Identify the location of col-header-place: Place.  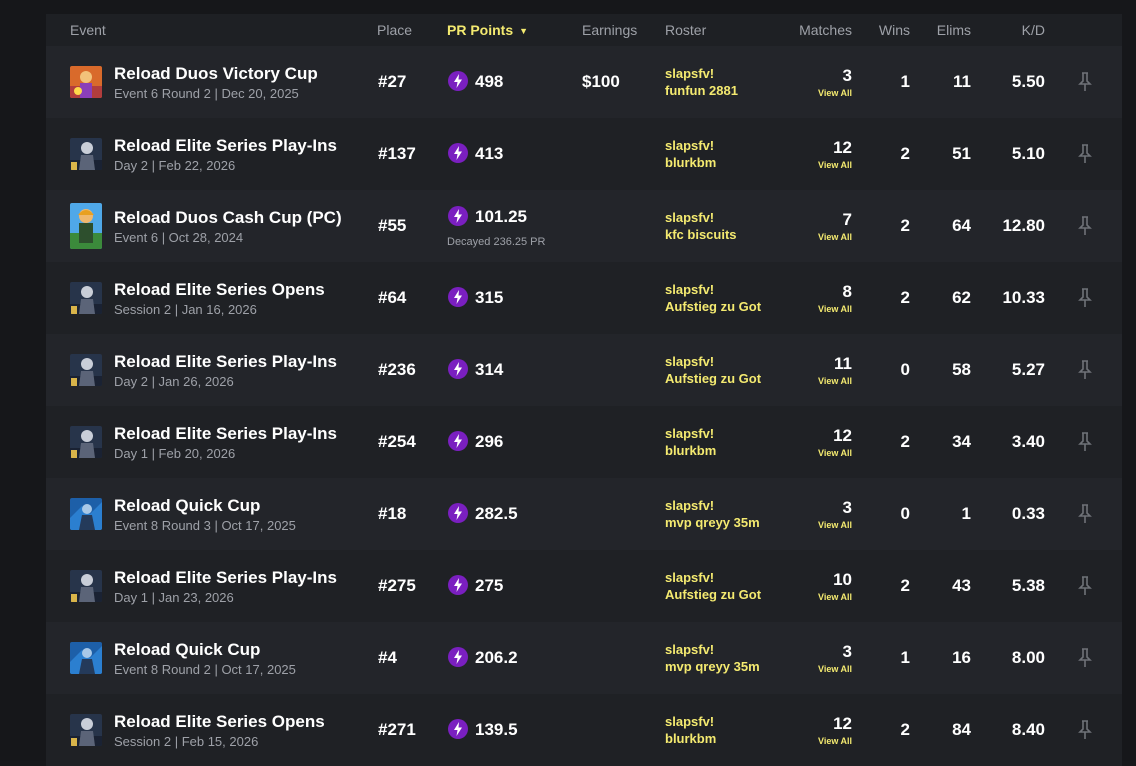
(395, 30).